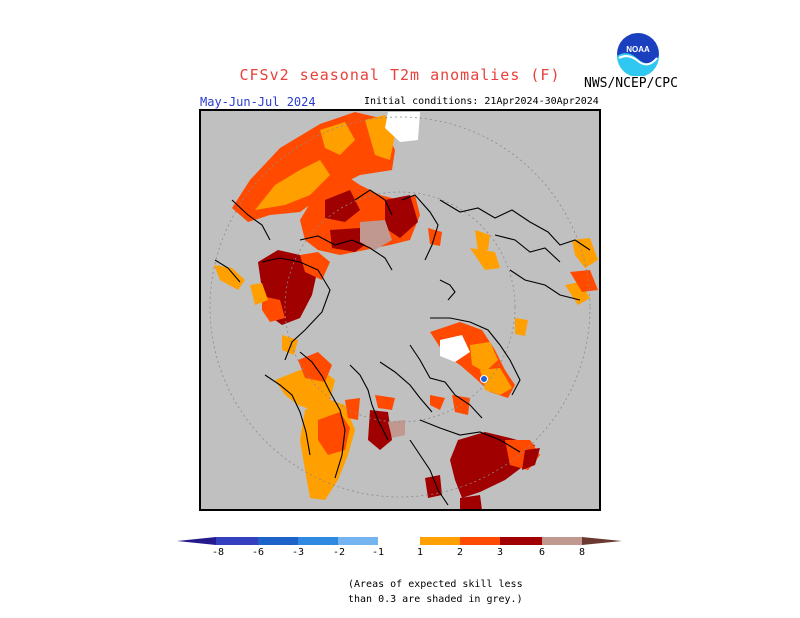 Image resolution: width=800 pixels, height=618 pixels. Describe the element at coordinates (500, 552) in the screenshot. I see `colorbar-label: 3` at that location.